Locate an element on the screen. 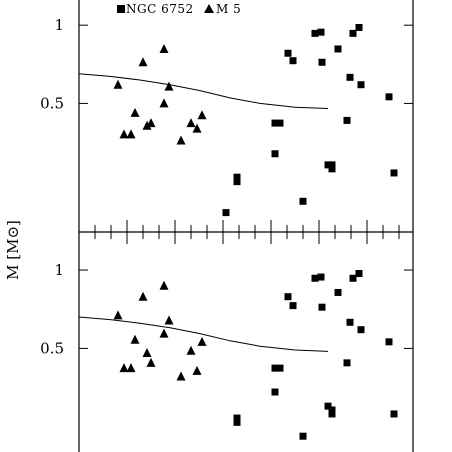 This screenshot has width=452, height=452. legend-m5-label: M 5 is located at coordinates (228, 9).